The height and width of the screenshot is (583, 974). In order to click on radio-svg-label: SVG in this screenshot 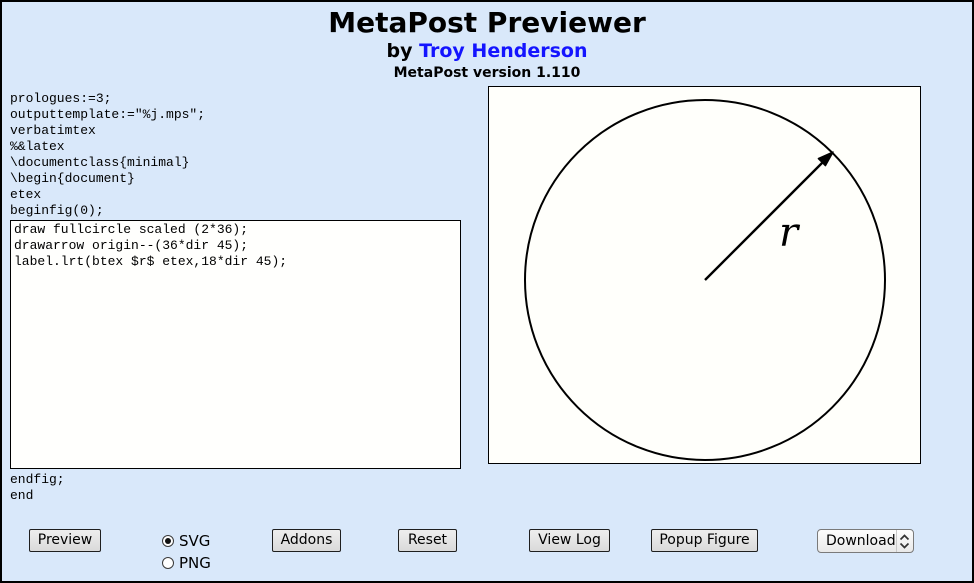, I will do `click(195, 541)`.